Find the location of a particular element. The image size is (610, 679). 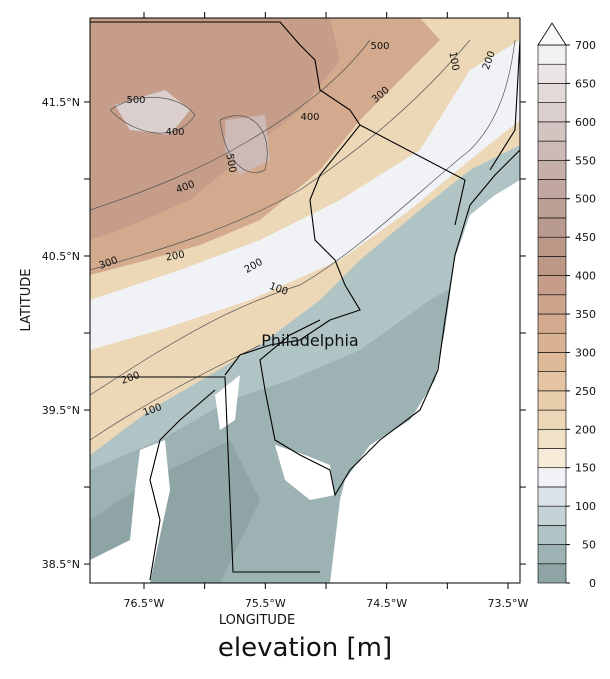

x-tick-label: 73.5°W is located at coordinates (508, 603).